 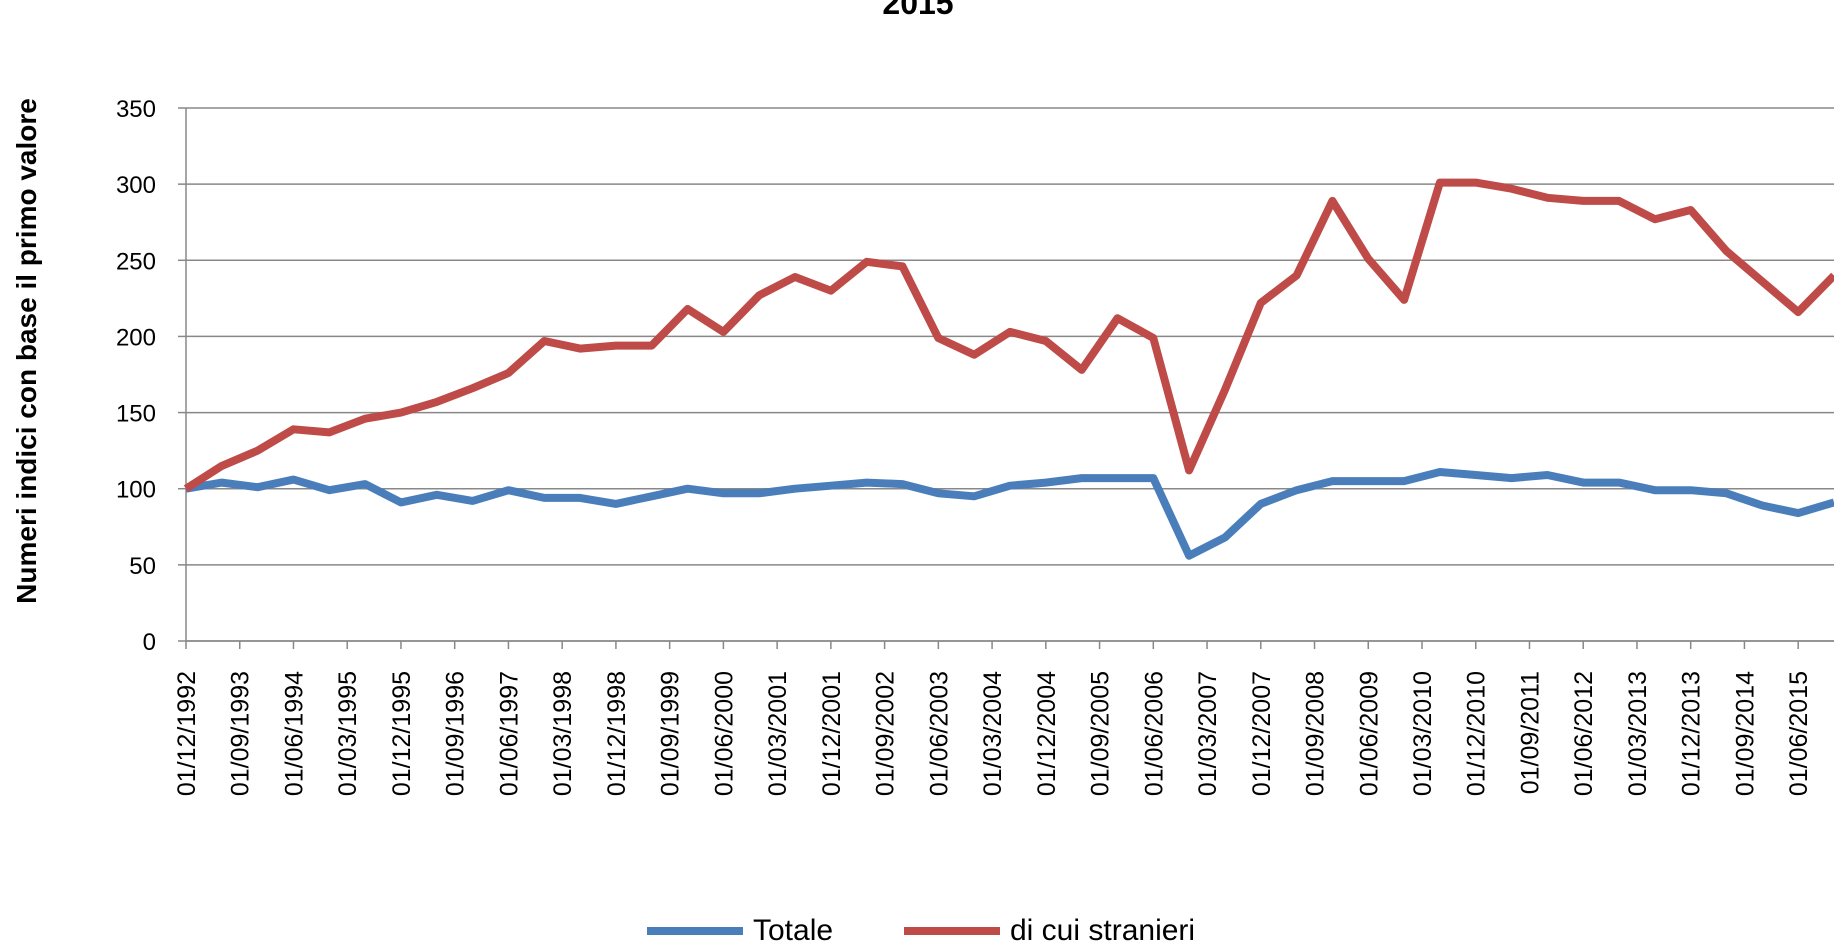 What do you see at coordinates (1477, 733) in the screenshot?
I see `x-tick-label: 01/12/2010` at bounding box center [1477, 733].